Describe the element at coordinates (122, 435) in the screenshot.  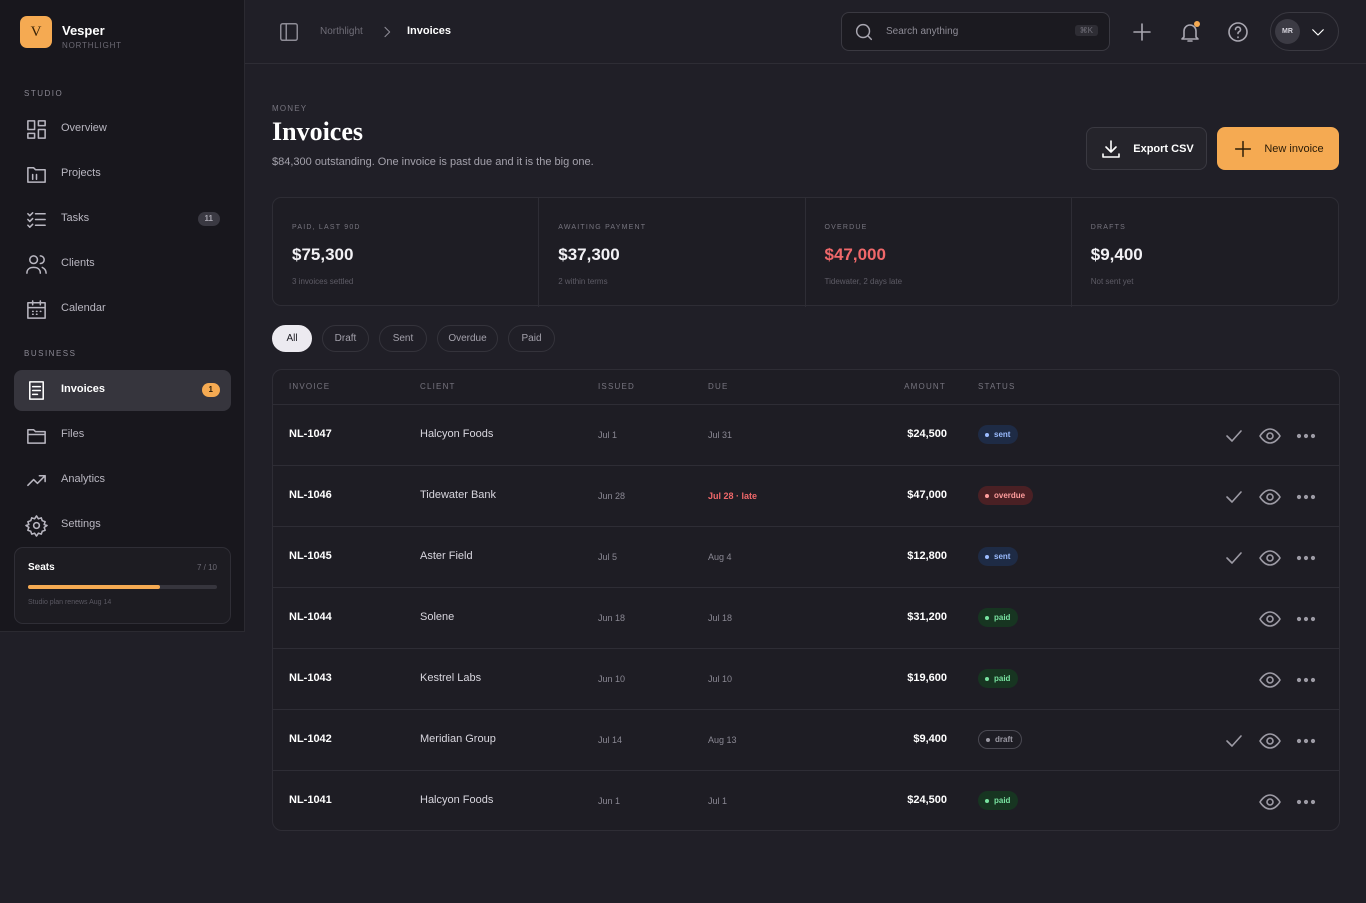
I see `nav-item: Files` at that location.